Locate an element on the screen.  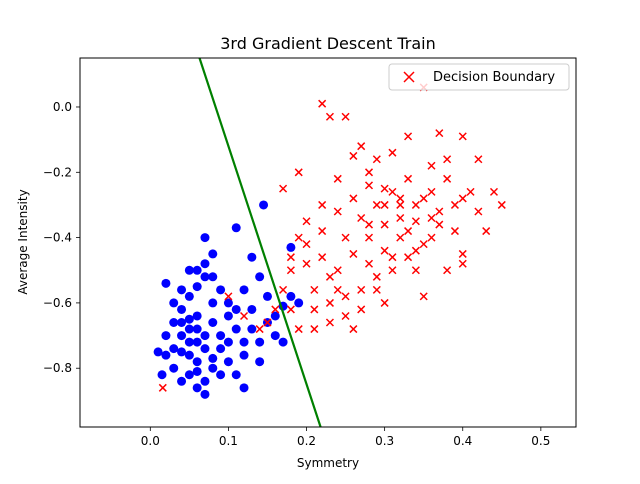
legend-x-marker-icon is located at coordinates (409, 77).